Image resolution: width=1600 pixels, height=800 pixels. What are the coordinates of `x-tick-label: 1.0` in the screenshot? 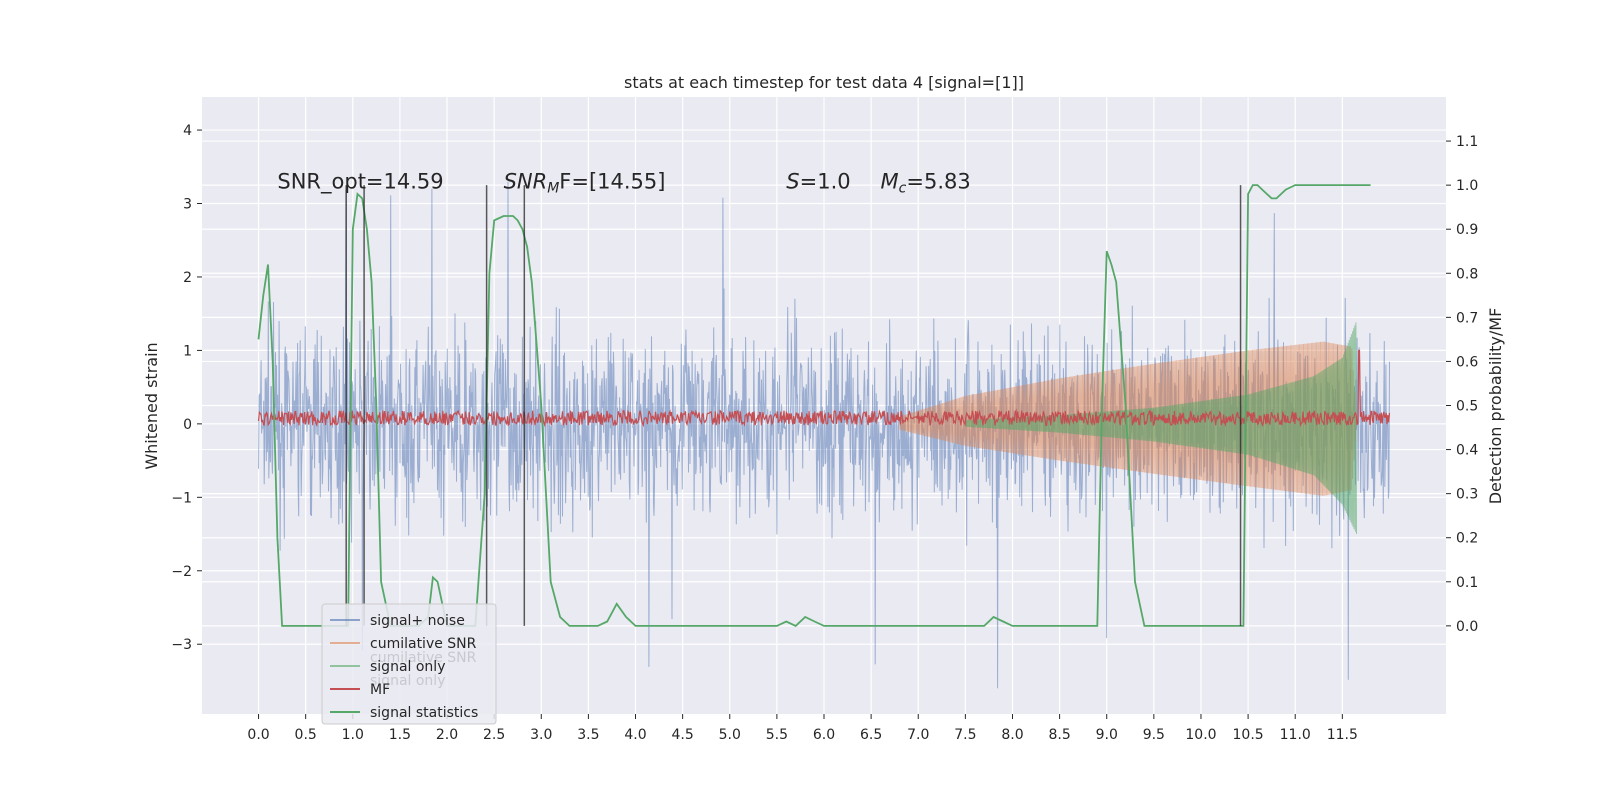 It's located at (353, 735).